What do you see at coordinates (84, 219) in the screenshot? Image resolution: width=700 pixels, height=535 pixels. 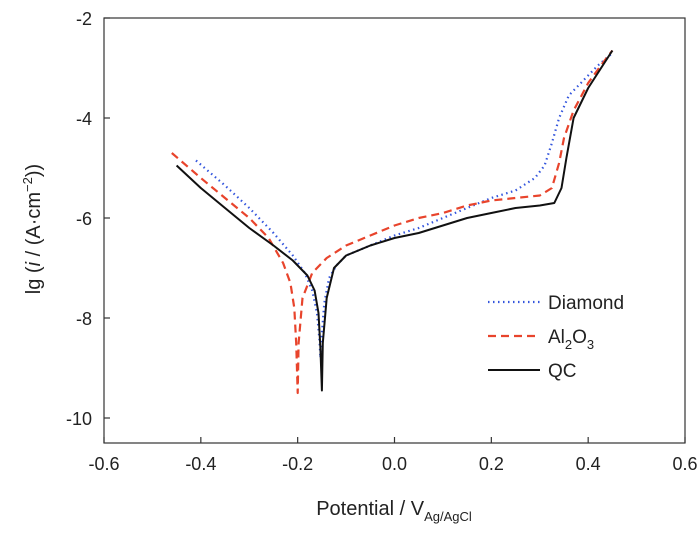 I see `y-tick-label: -6` at bounding box center [84, 219].